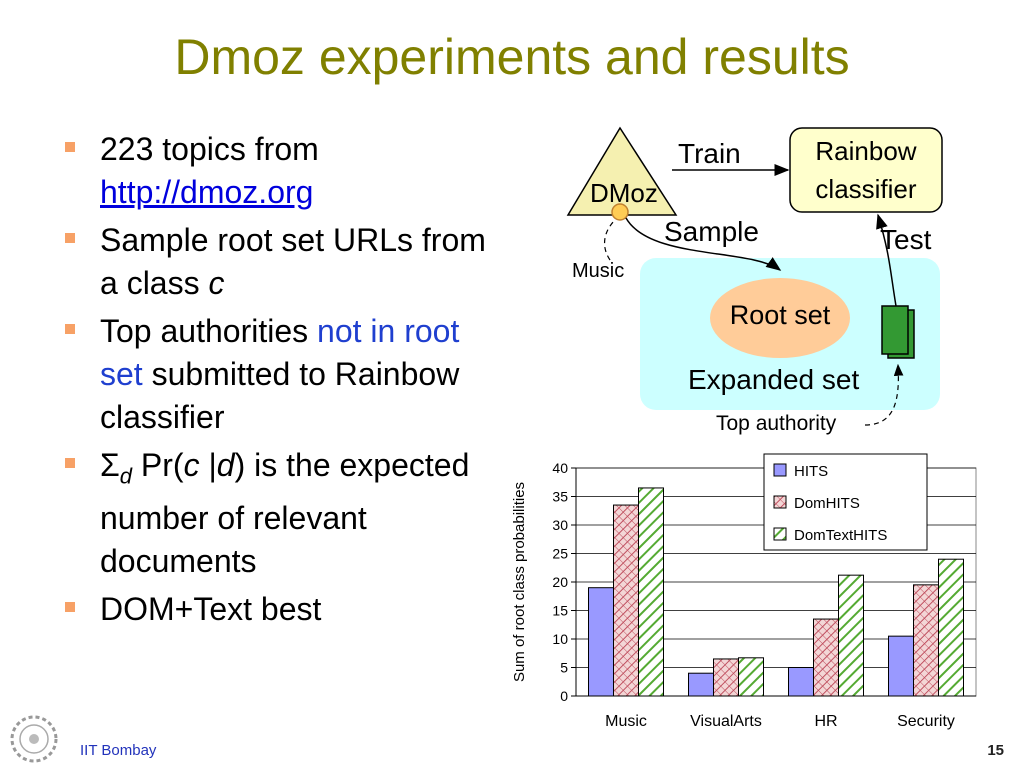 Image resolution: width=1024 pixels, height=768 pixels. What do you see at coordinates (826, 657) in the screenshot?
I see `bar-domhits-hr` at bounding box center [826, 657].